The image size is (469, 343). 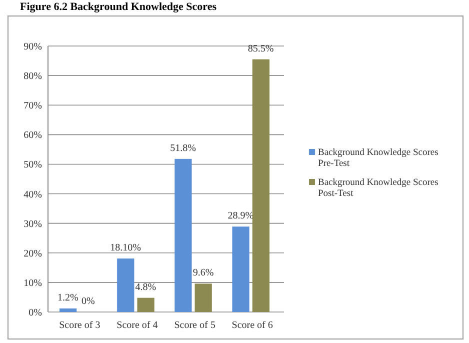 What do you see at coordinates (33, 165) in the screenshot?
I see `y-tick-label: 50%` at bounding box center [33, 165].